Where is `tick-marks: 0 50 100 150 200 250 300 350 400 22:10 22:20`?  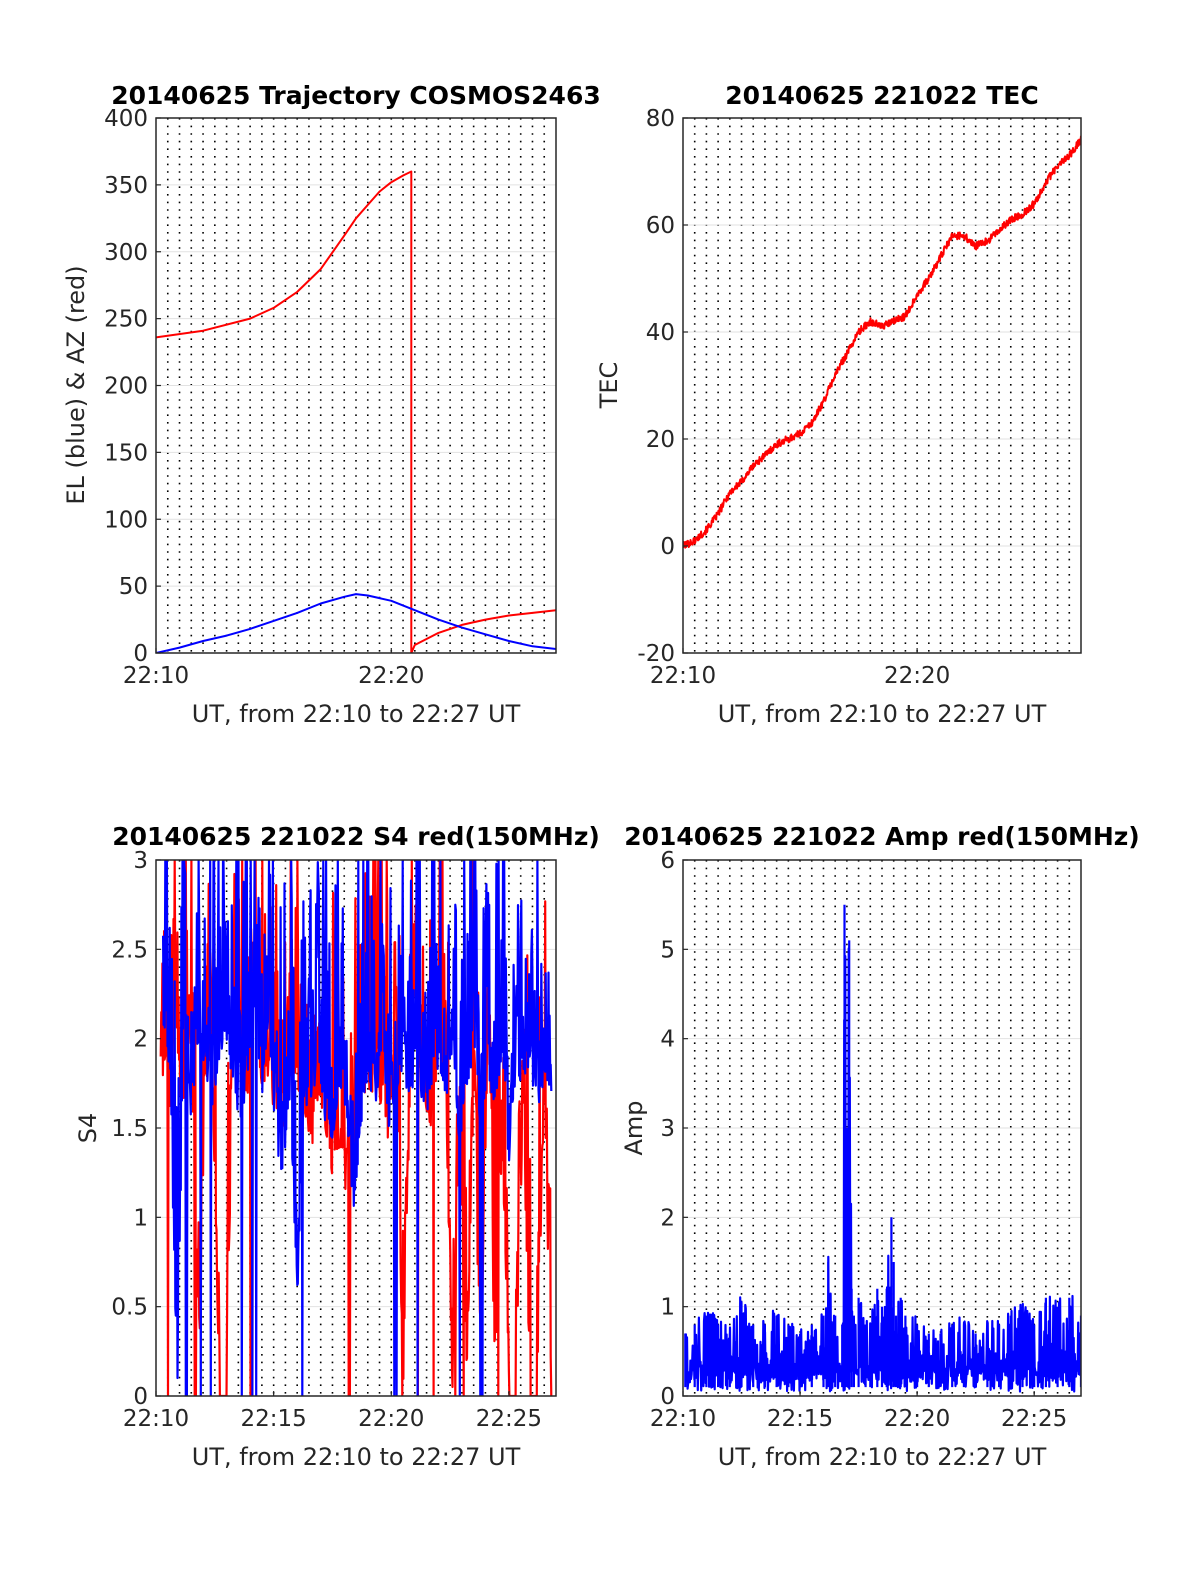 tick-marks: 0 50 100 150 200 250 300 350 400 22:10 22:20 is located at coordinates (264, 397).